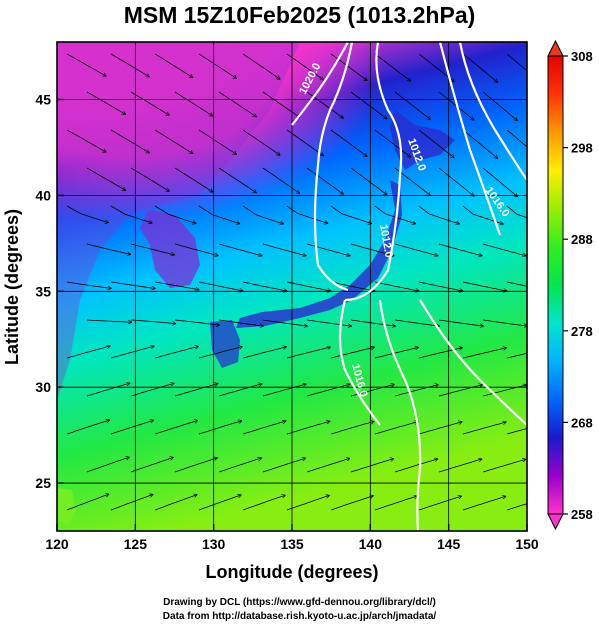 The width and height of the screenshot is (599, 625). I want to click on korea-peninsula-land, so click(170, 249).